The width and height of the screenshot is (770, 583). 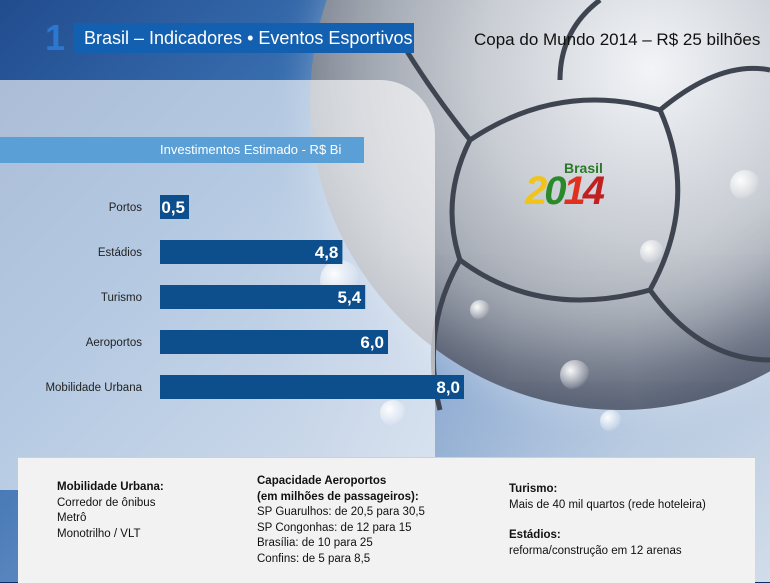 What do you see at coordinates (338, 496) in the screenshot?
I see `notes-aeroportos-subheading: (em milhões de passageiros):` at bounding box center [338, 496].